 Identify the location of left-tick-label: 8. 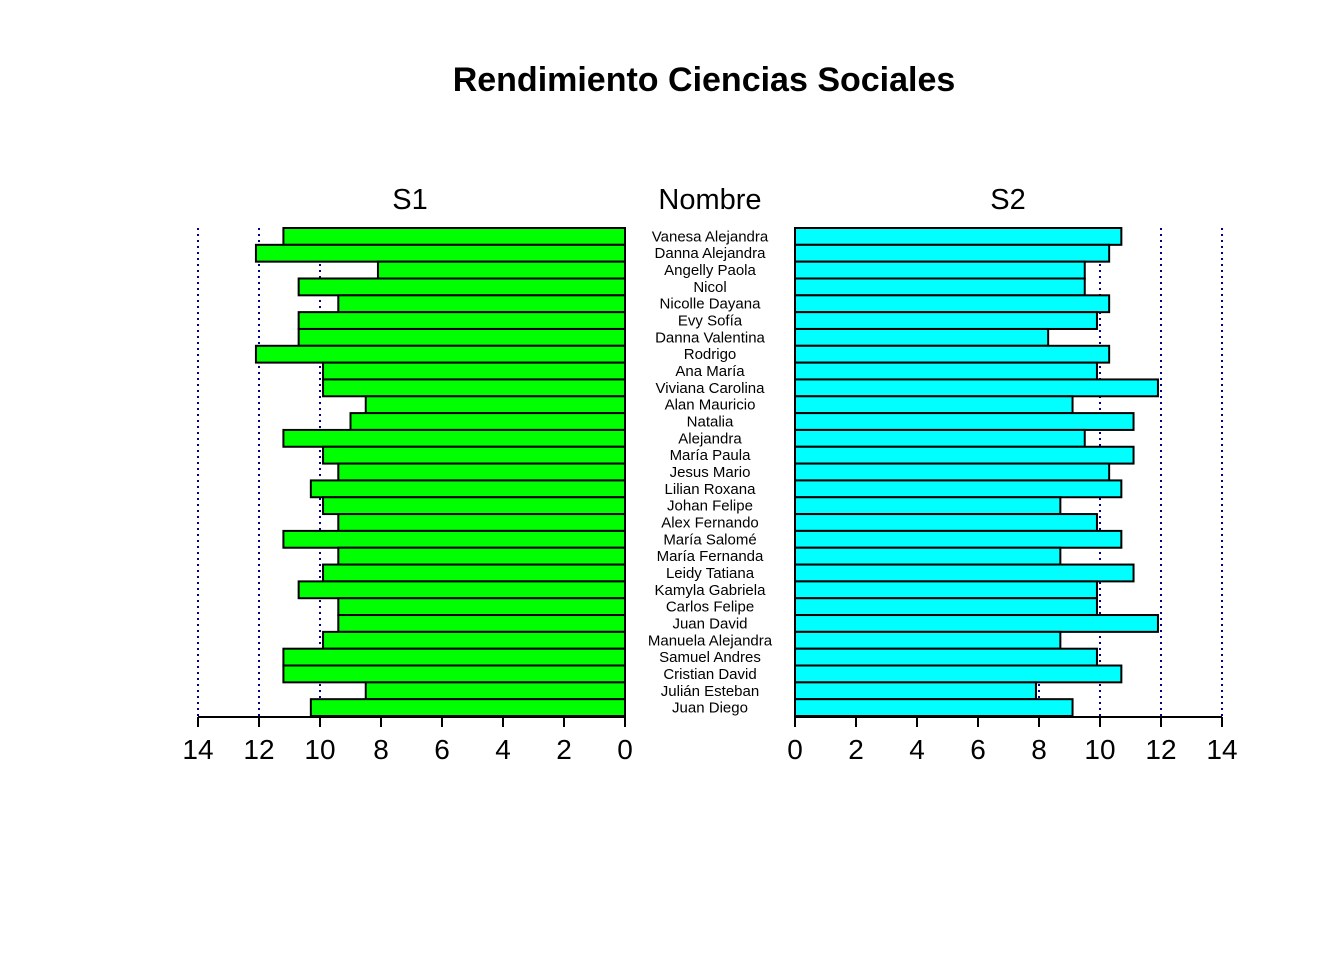
(381, 749).